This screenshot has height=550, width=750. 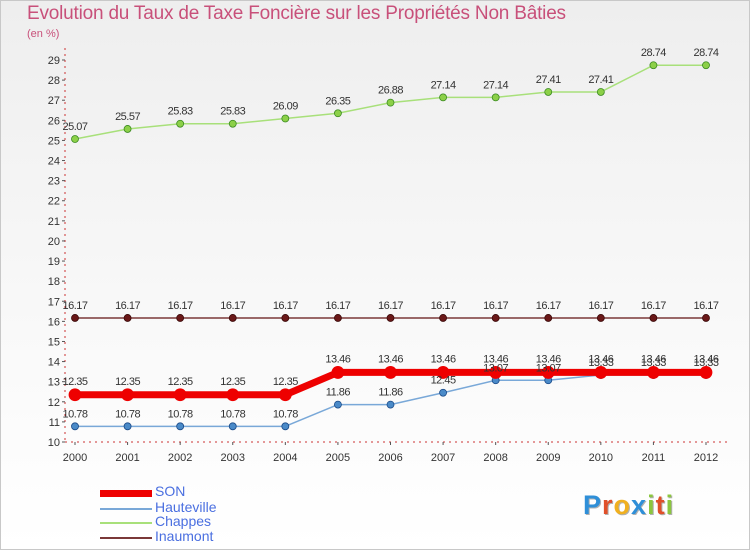 I want to click on logo-letter: x, so click(x=639, y=505).